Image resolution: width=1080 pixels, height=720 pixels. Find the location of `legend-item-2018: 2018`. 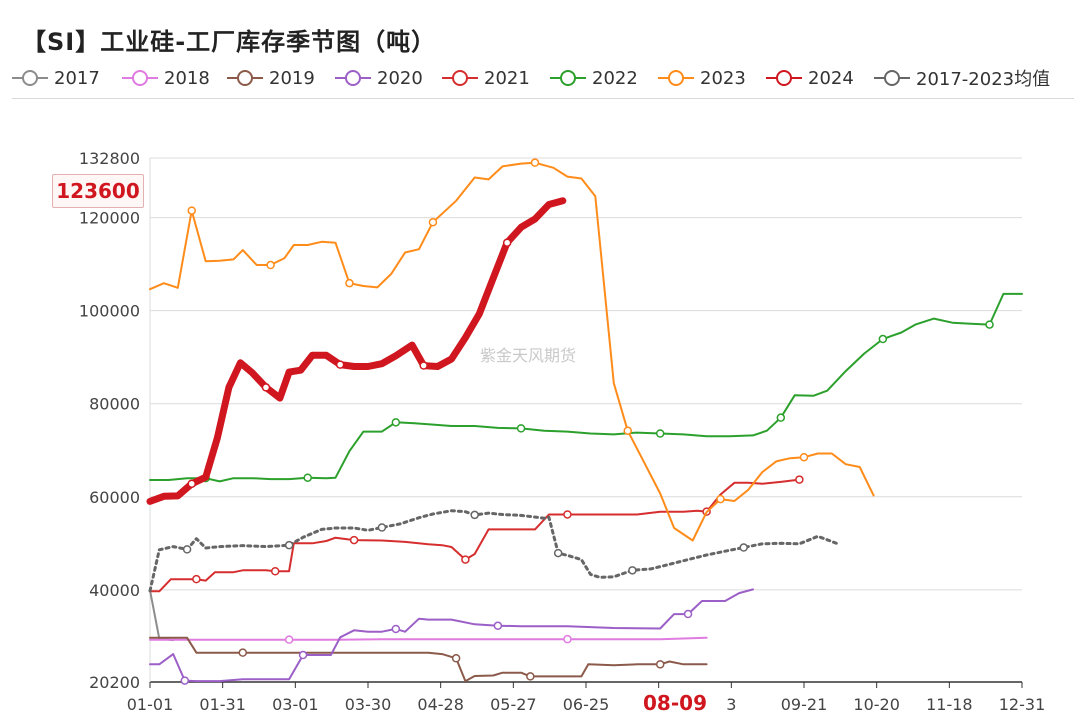

legend-item-2018: 2018 is located at coordinates (166, 78).